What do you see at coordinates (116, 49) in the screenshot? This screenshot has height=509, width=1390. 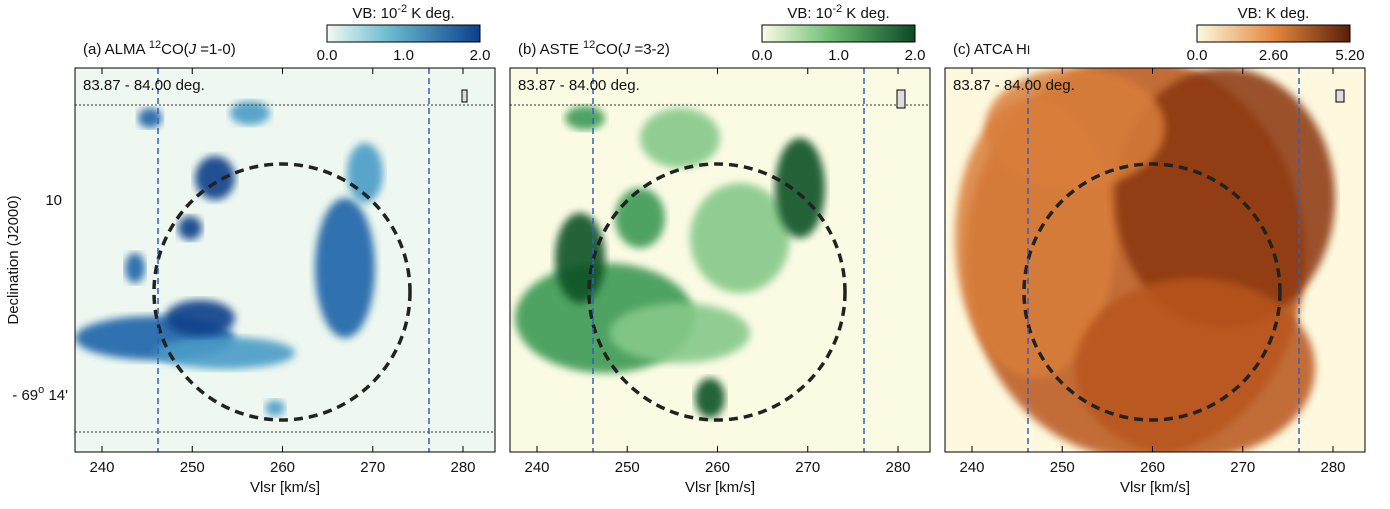 I see `title-part: (a) ALMA` at bounding box center [116, 49].